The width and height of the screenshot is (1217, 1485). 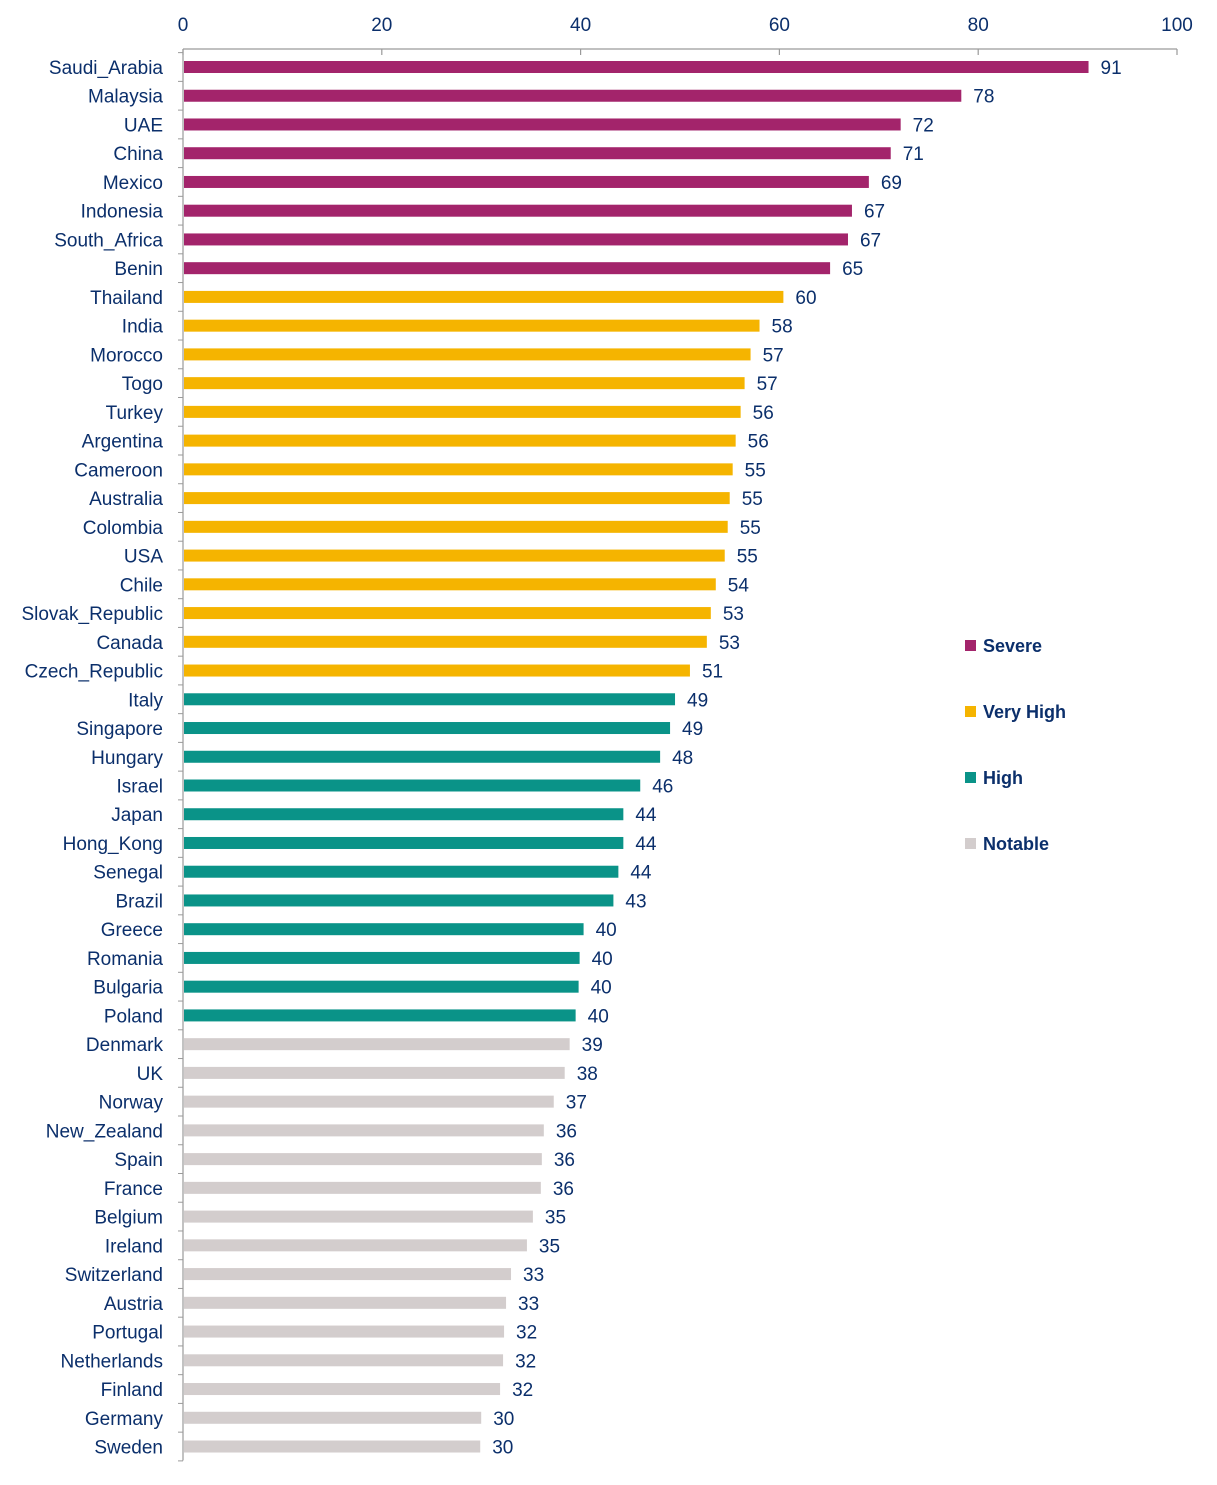 What do you see at coordinates (127, 758) in the screenshot?
I see `category-label: Hungary` at bounding box center [127, 758].